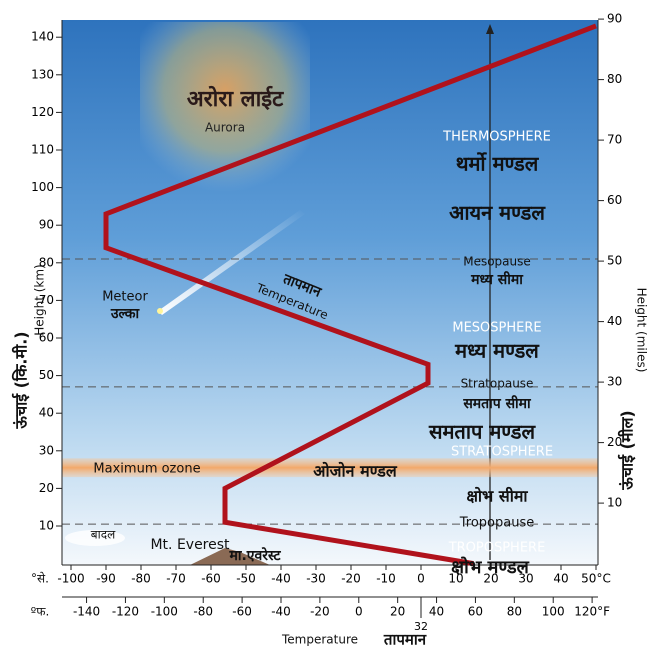 The height and width of the screenshot is (660, 660). I want to click on fahrenheit-tick-label: 100, so click(553, 612).